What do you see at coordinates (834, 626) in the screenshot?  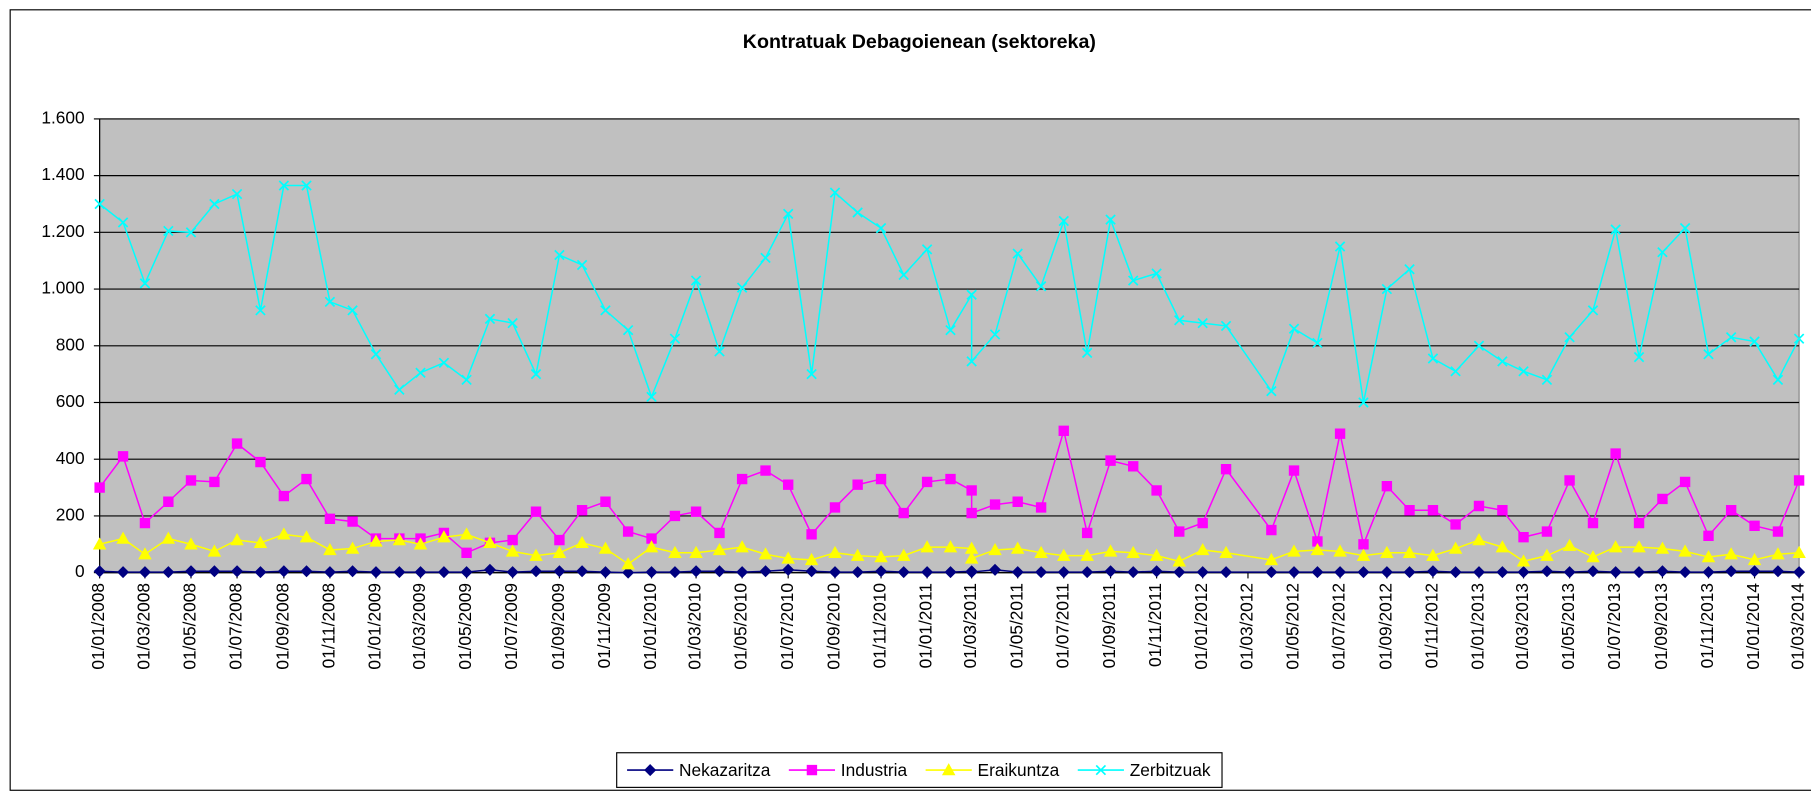 I see `x-tick-label: 01/09/2010` at bounding box center [834, 626].